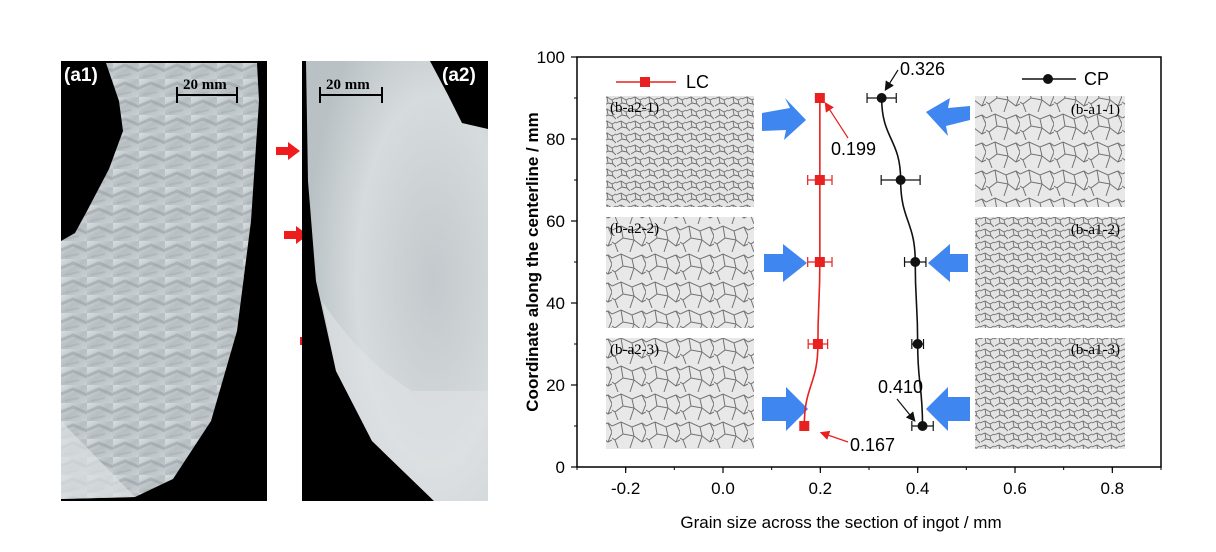  I want to click on x-tick-label: 0.0, so click(723, 488).